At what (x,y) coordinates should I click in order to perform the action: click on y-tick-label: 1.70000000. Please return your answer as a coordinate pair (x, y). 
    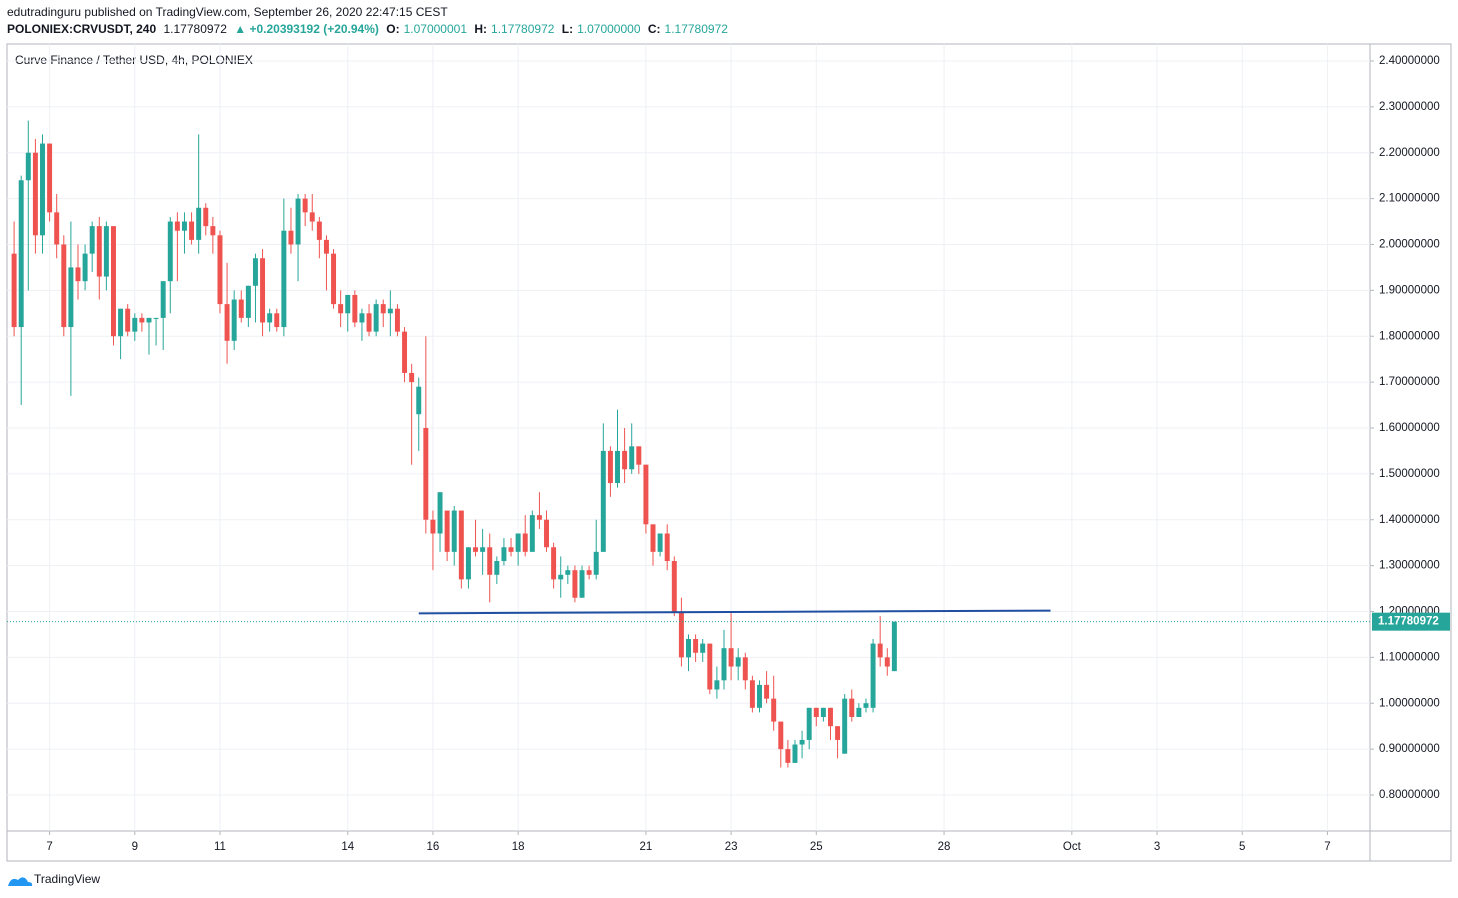
    Looking at the image, I should click on (1409, 382).